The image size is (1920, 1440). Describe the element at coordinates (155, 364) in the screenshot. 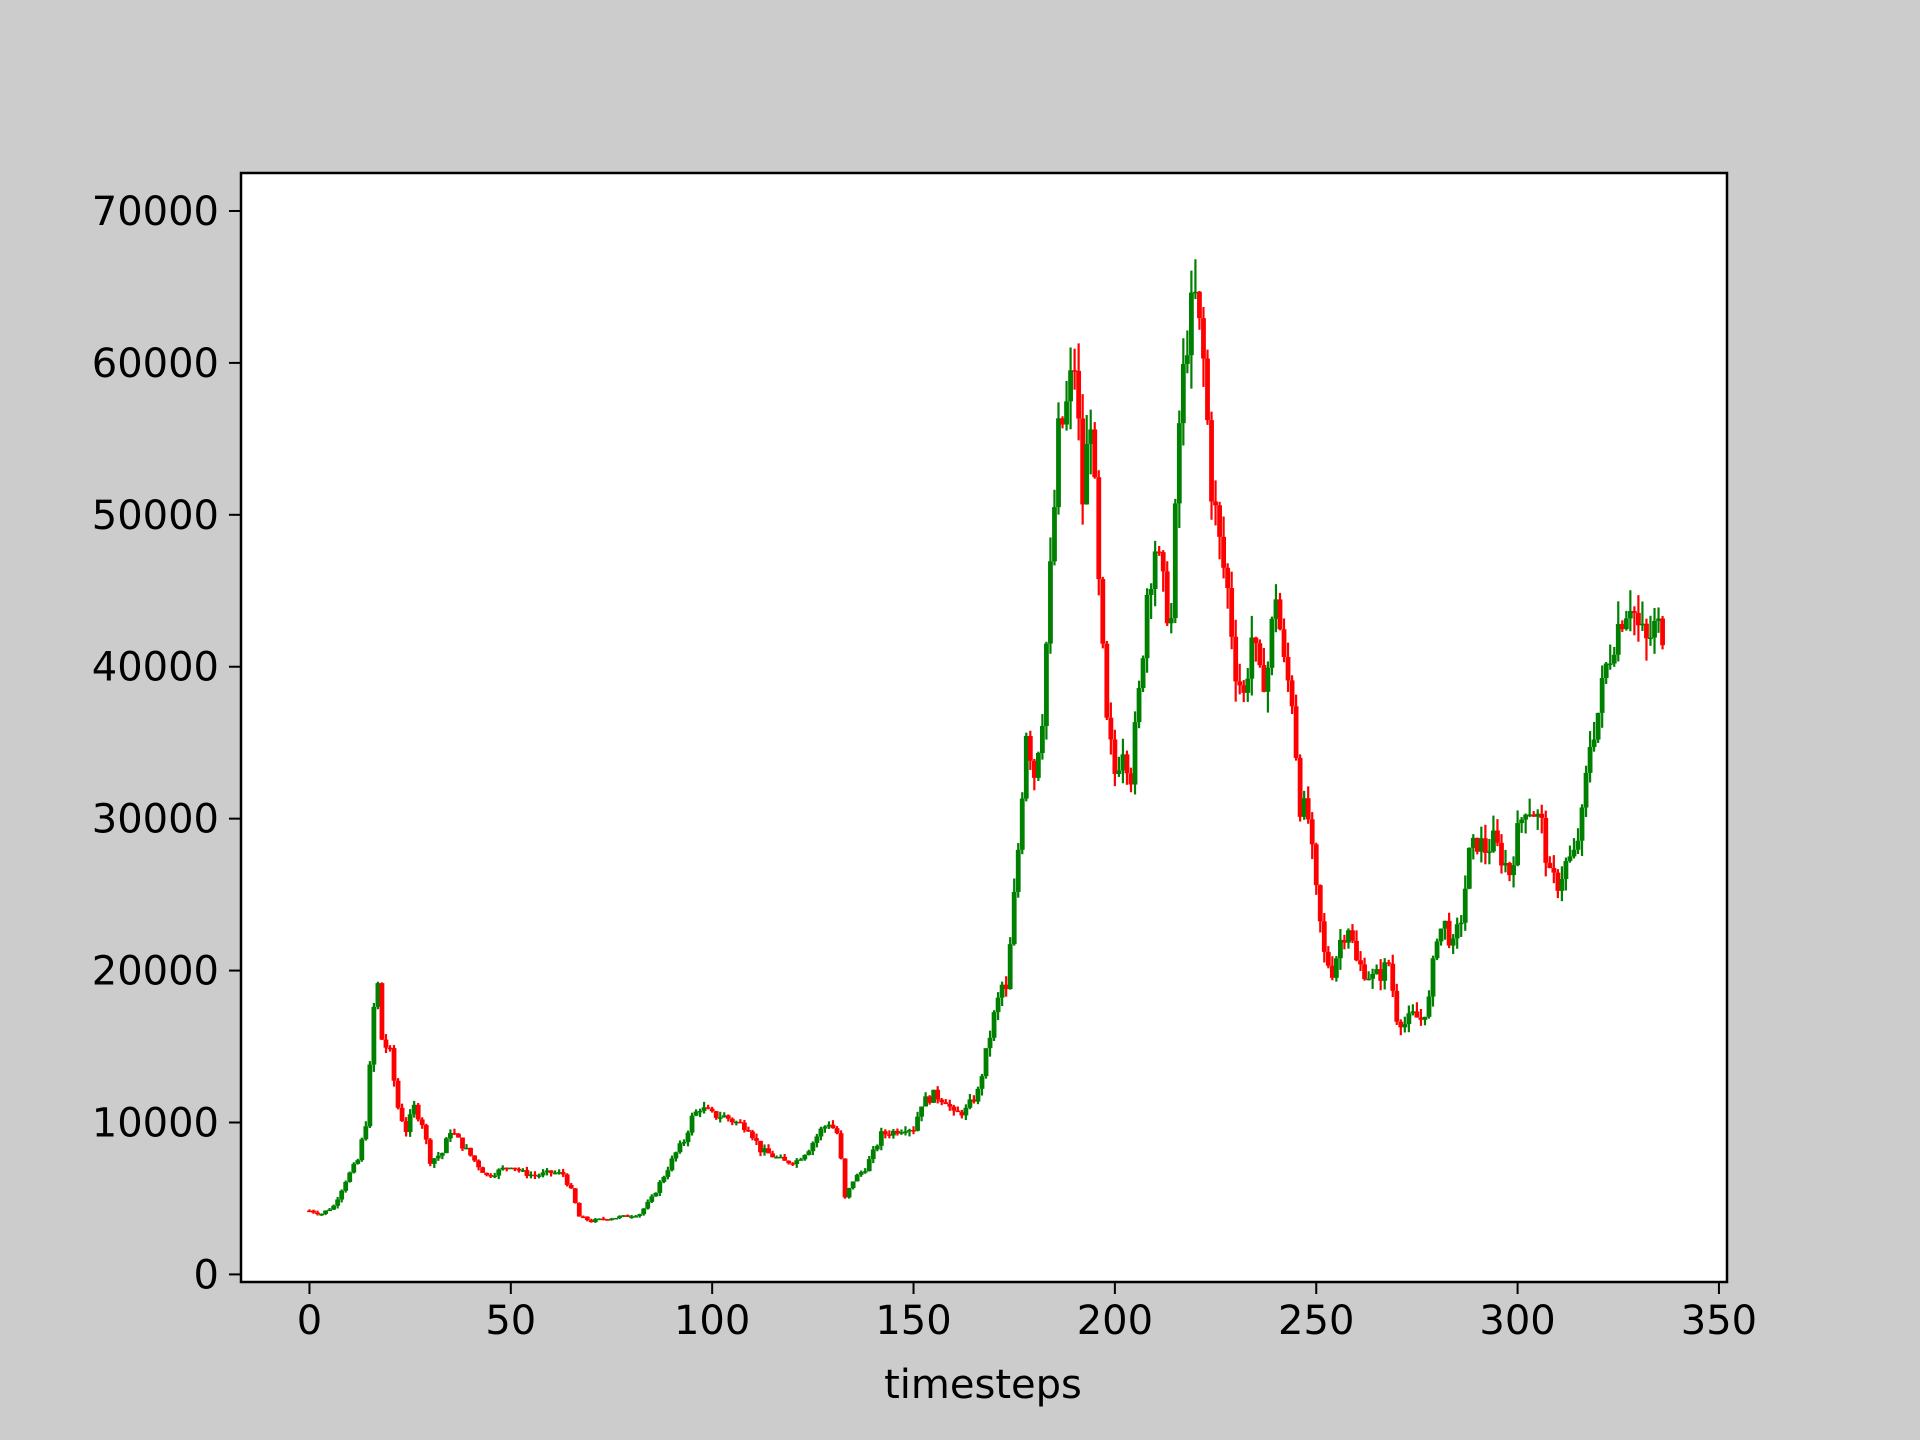

I see `y-tick-label: 60000` at that location.